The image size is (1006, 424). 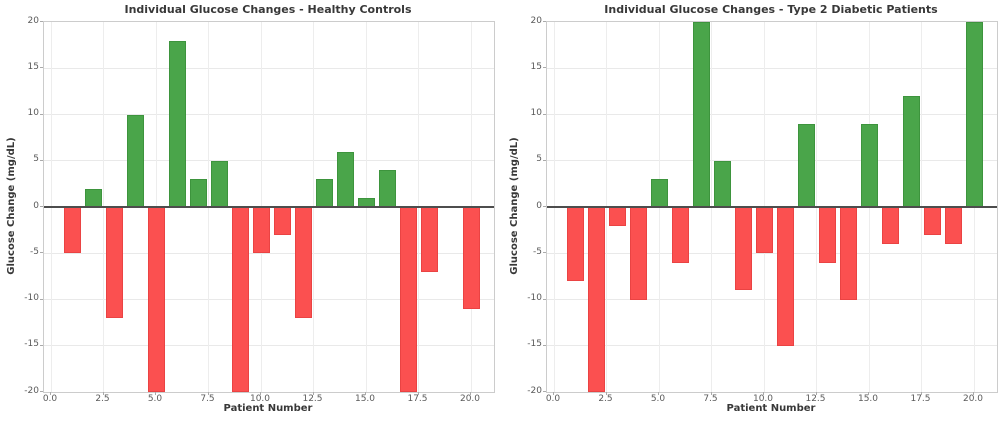 I want to click on y-tick-label: -15, so click(x=534, y=344).